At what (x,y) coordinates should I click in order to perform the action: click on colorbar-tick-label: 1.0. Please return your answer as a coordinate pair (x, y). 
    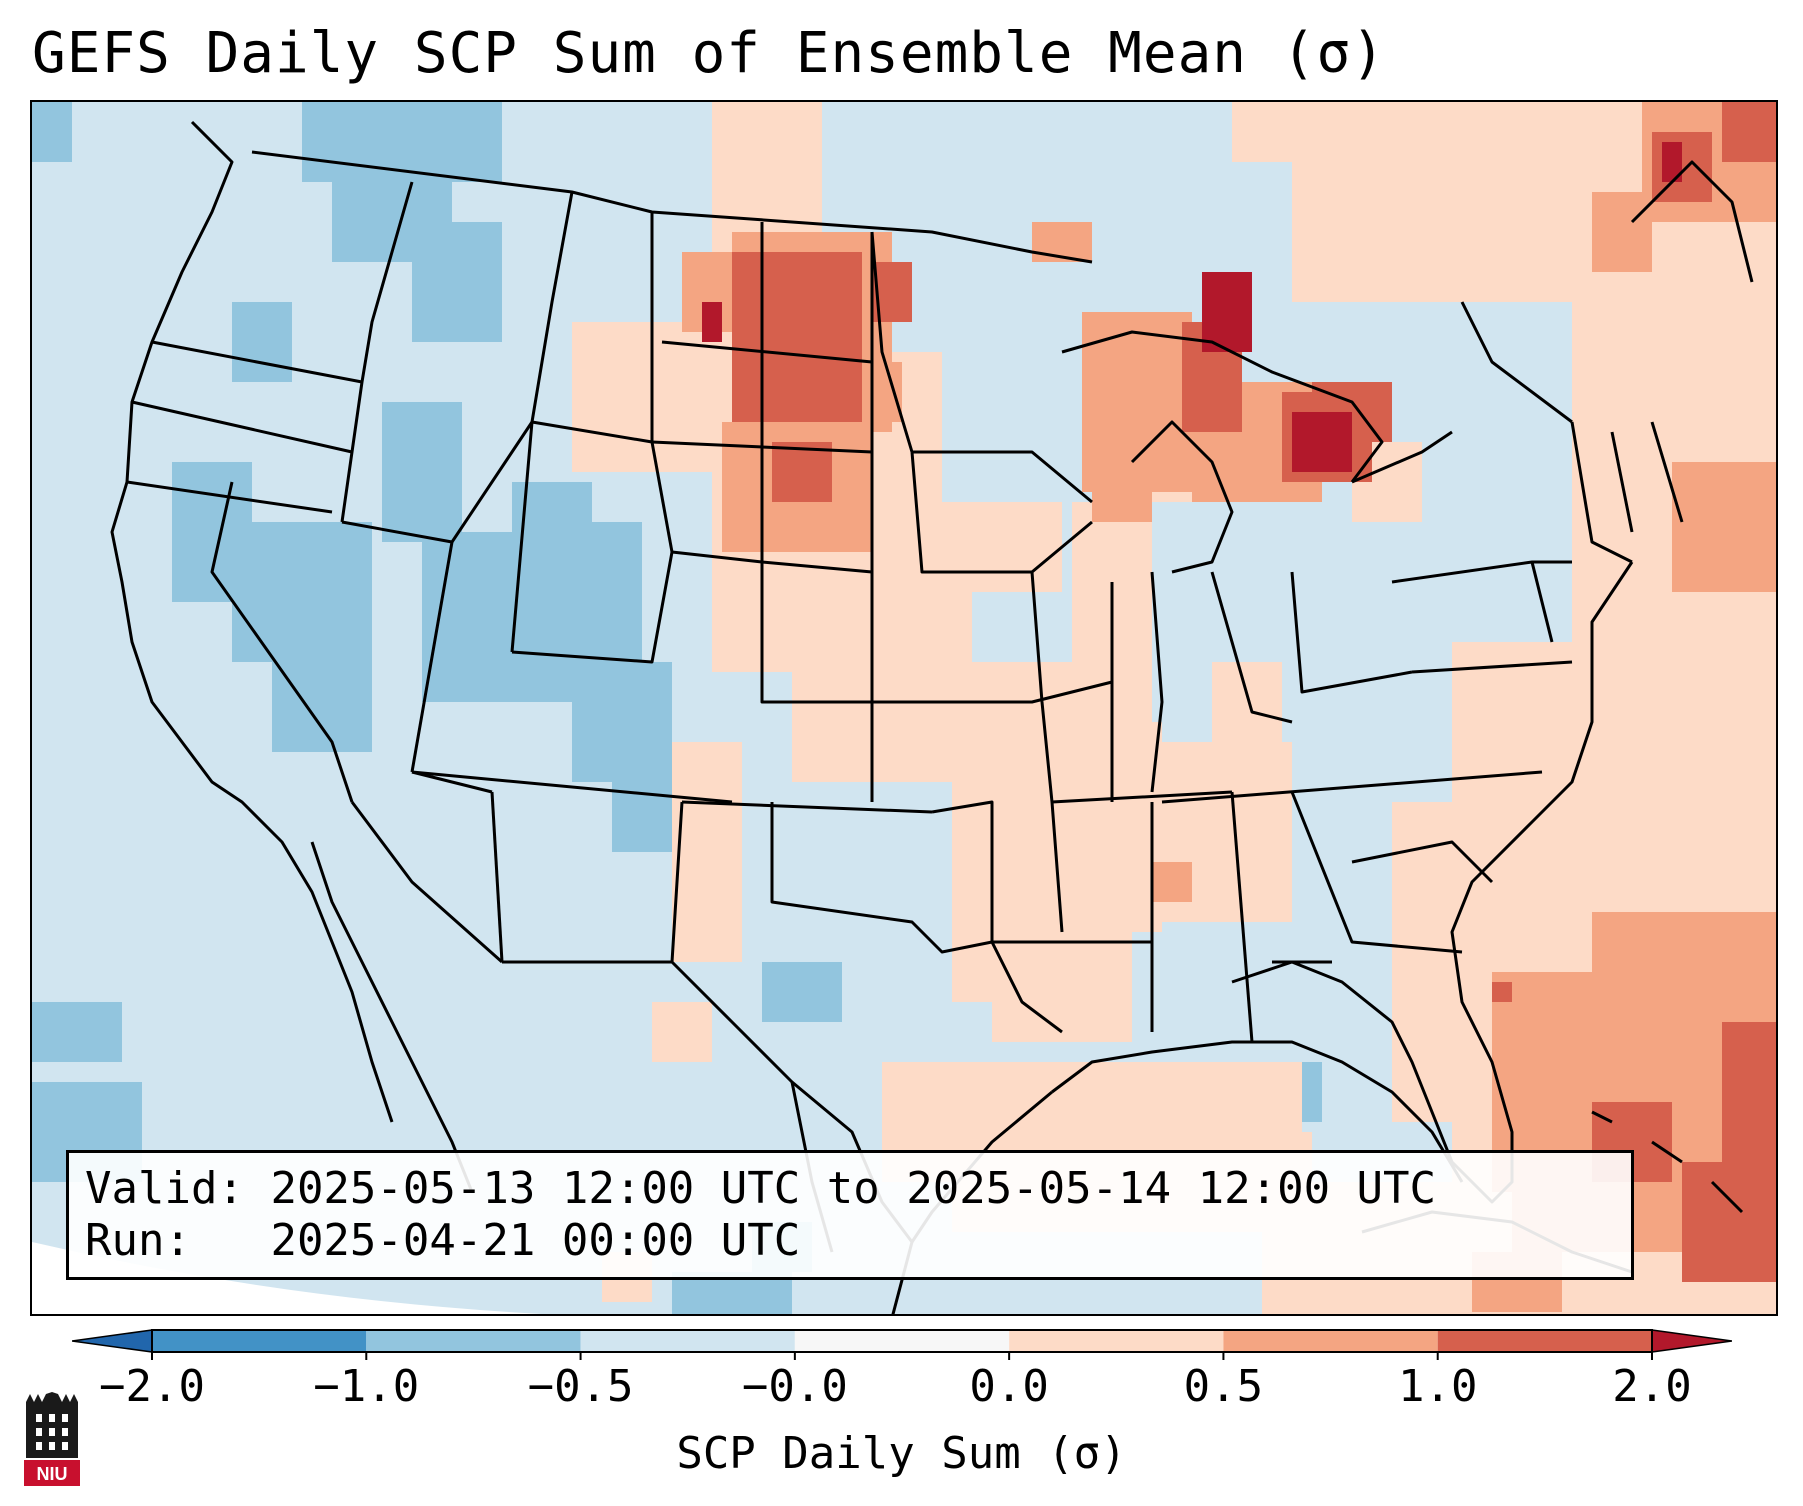
    Looking at the image, I should click on (1437, 1386).